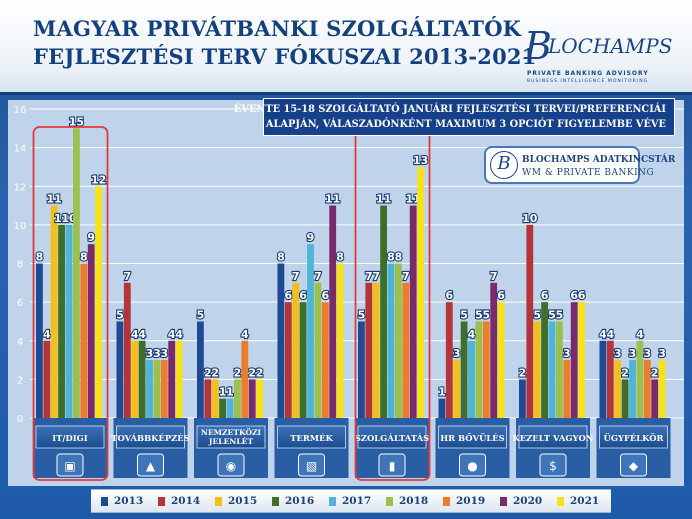 The height and width of the screenshot is (519, 692). Describe the element at coordinates (179, 379) in the screenshot. I see `bar-2021` at that location.